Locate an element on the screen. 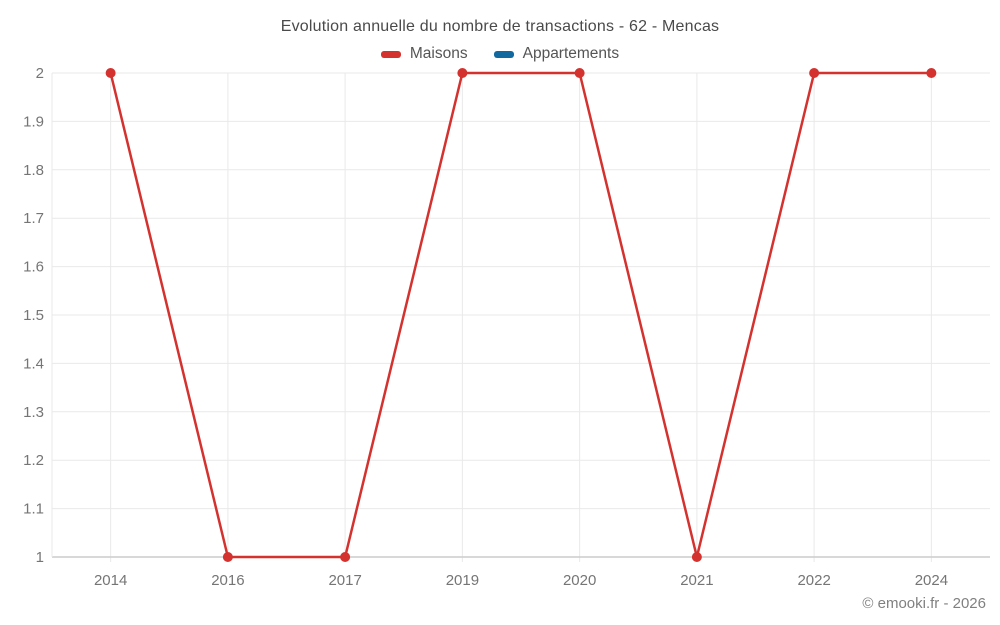 The height and width of the screenshot is (625, 1000). x-tick-label: 2022 is located at coordinates (813, 580).